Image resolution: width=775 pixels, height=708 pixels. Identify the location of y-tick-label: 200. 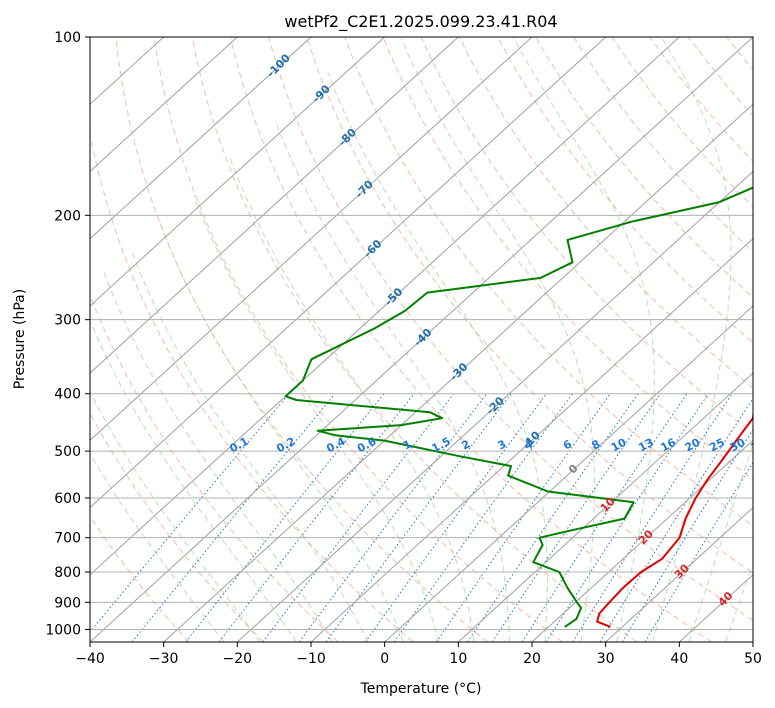
(67, 216).